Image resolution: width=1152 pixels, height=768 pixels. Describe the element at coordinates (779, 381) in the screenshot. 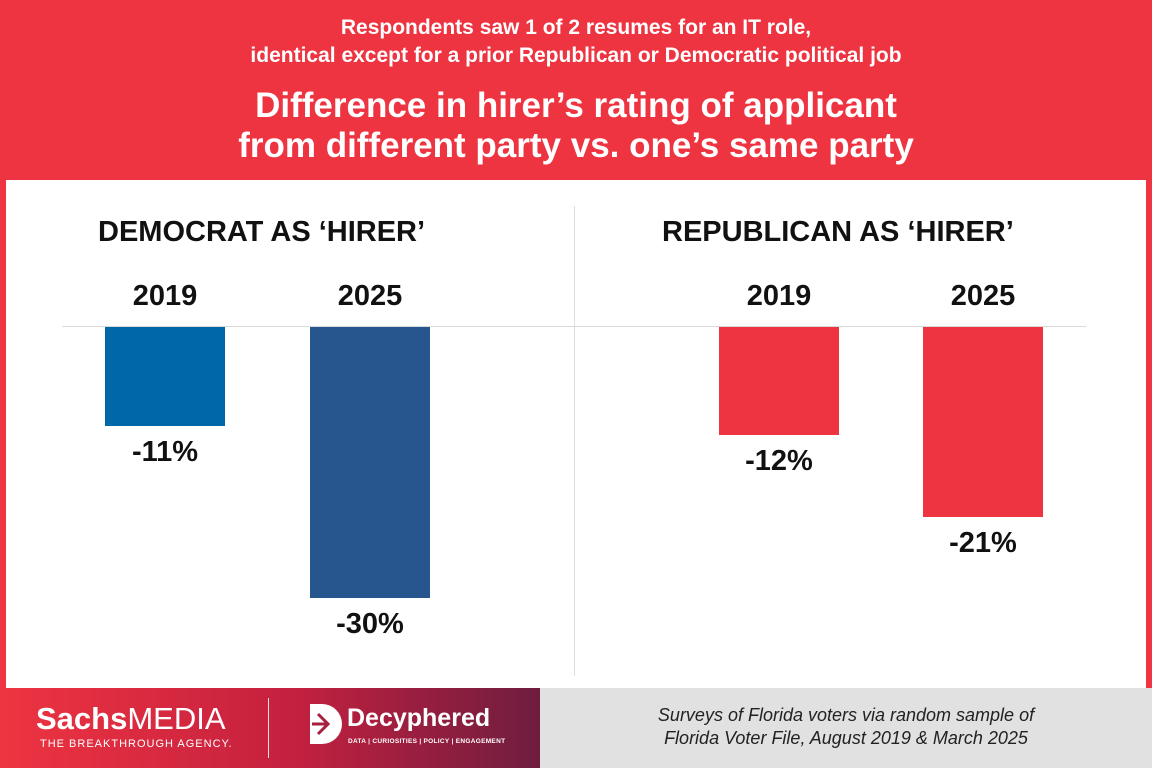

I see `rep-bar-2019` at that location.